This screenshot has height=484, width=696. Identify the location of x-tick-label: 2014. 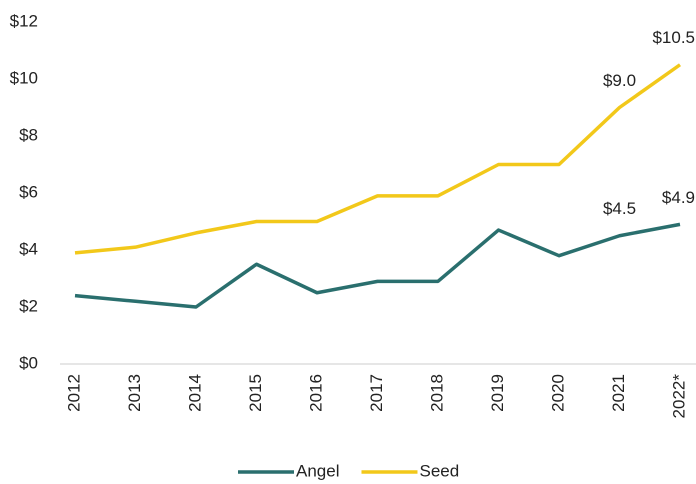
(194, 393).